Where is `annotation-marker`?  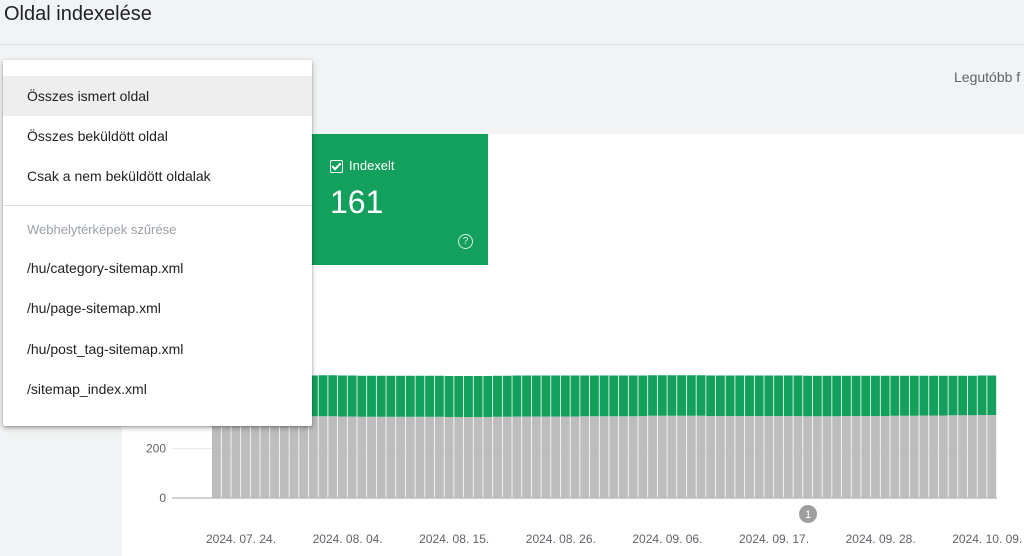 annotation-marker is located at coordinates (808, 514).